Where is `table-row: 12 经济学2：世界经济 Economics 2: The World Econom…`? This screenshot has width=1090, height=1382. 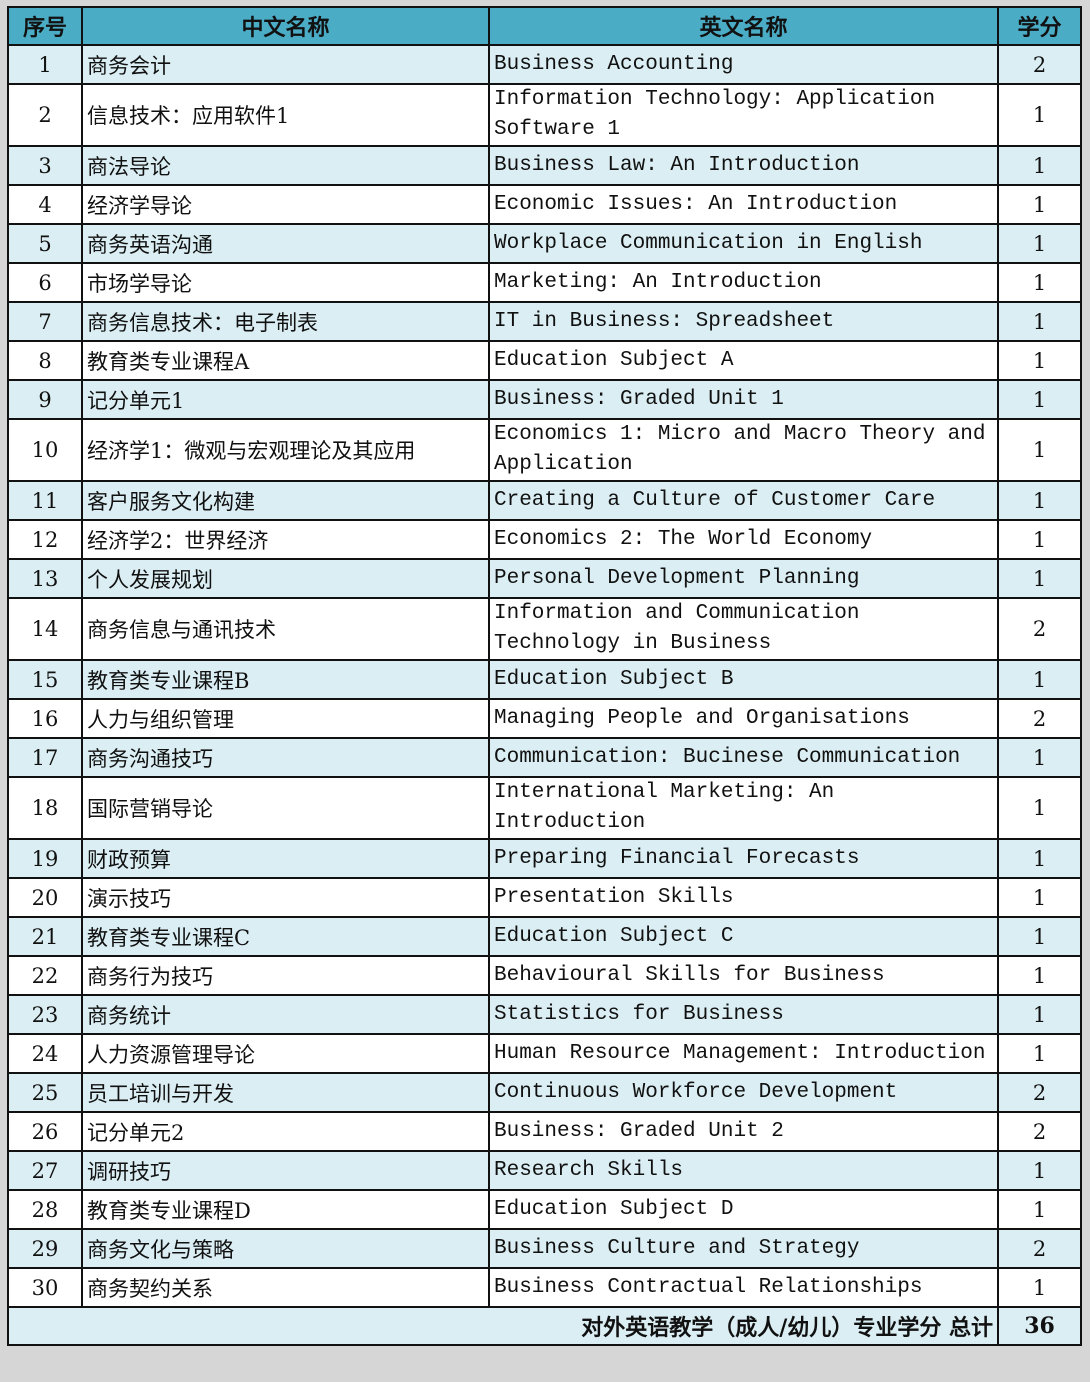
table-row: 12 经济学2：世界经济 Economics 2: The World Econom… is located at coordinates (544, 539).